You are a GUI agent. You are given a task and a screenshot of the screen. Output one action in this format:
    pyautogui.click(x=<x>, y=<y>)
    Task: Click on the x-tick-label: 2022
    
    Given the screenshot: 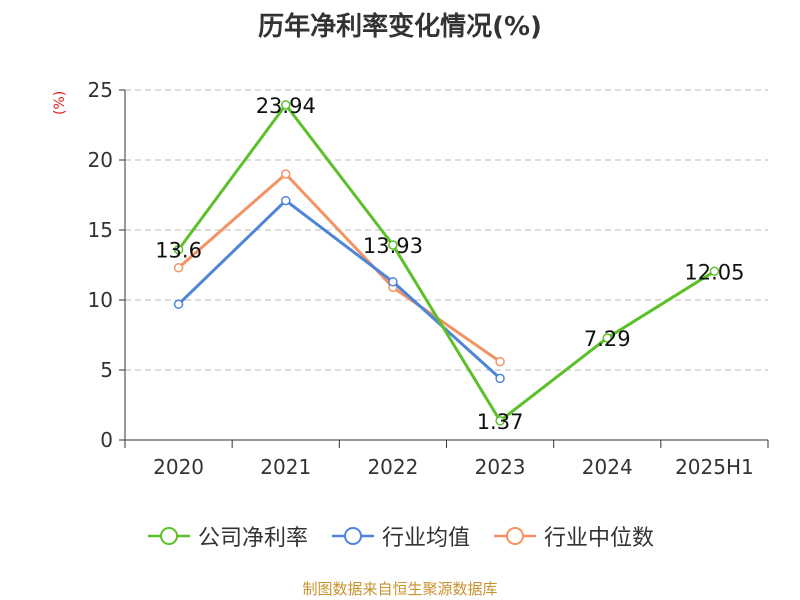 What is the action you would take?
    pyautogui.click(x=392, y=467)
    